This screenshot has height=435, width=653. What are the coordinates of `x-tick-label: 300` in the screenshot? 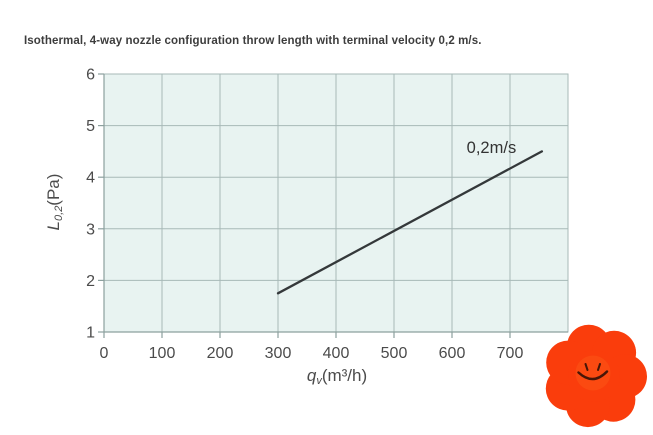 It's located at (278, 353).